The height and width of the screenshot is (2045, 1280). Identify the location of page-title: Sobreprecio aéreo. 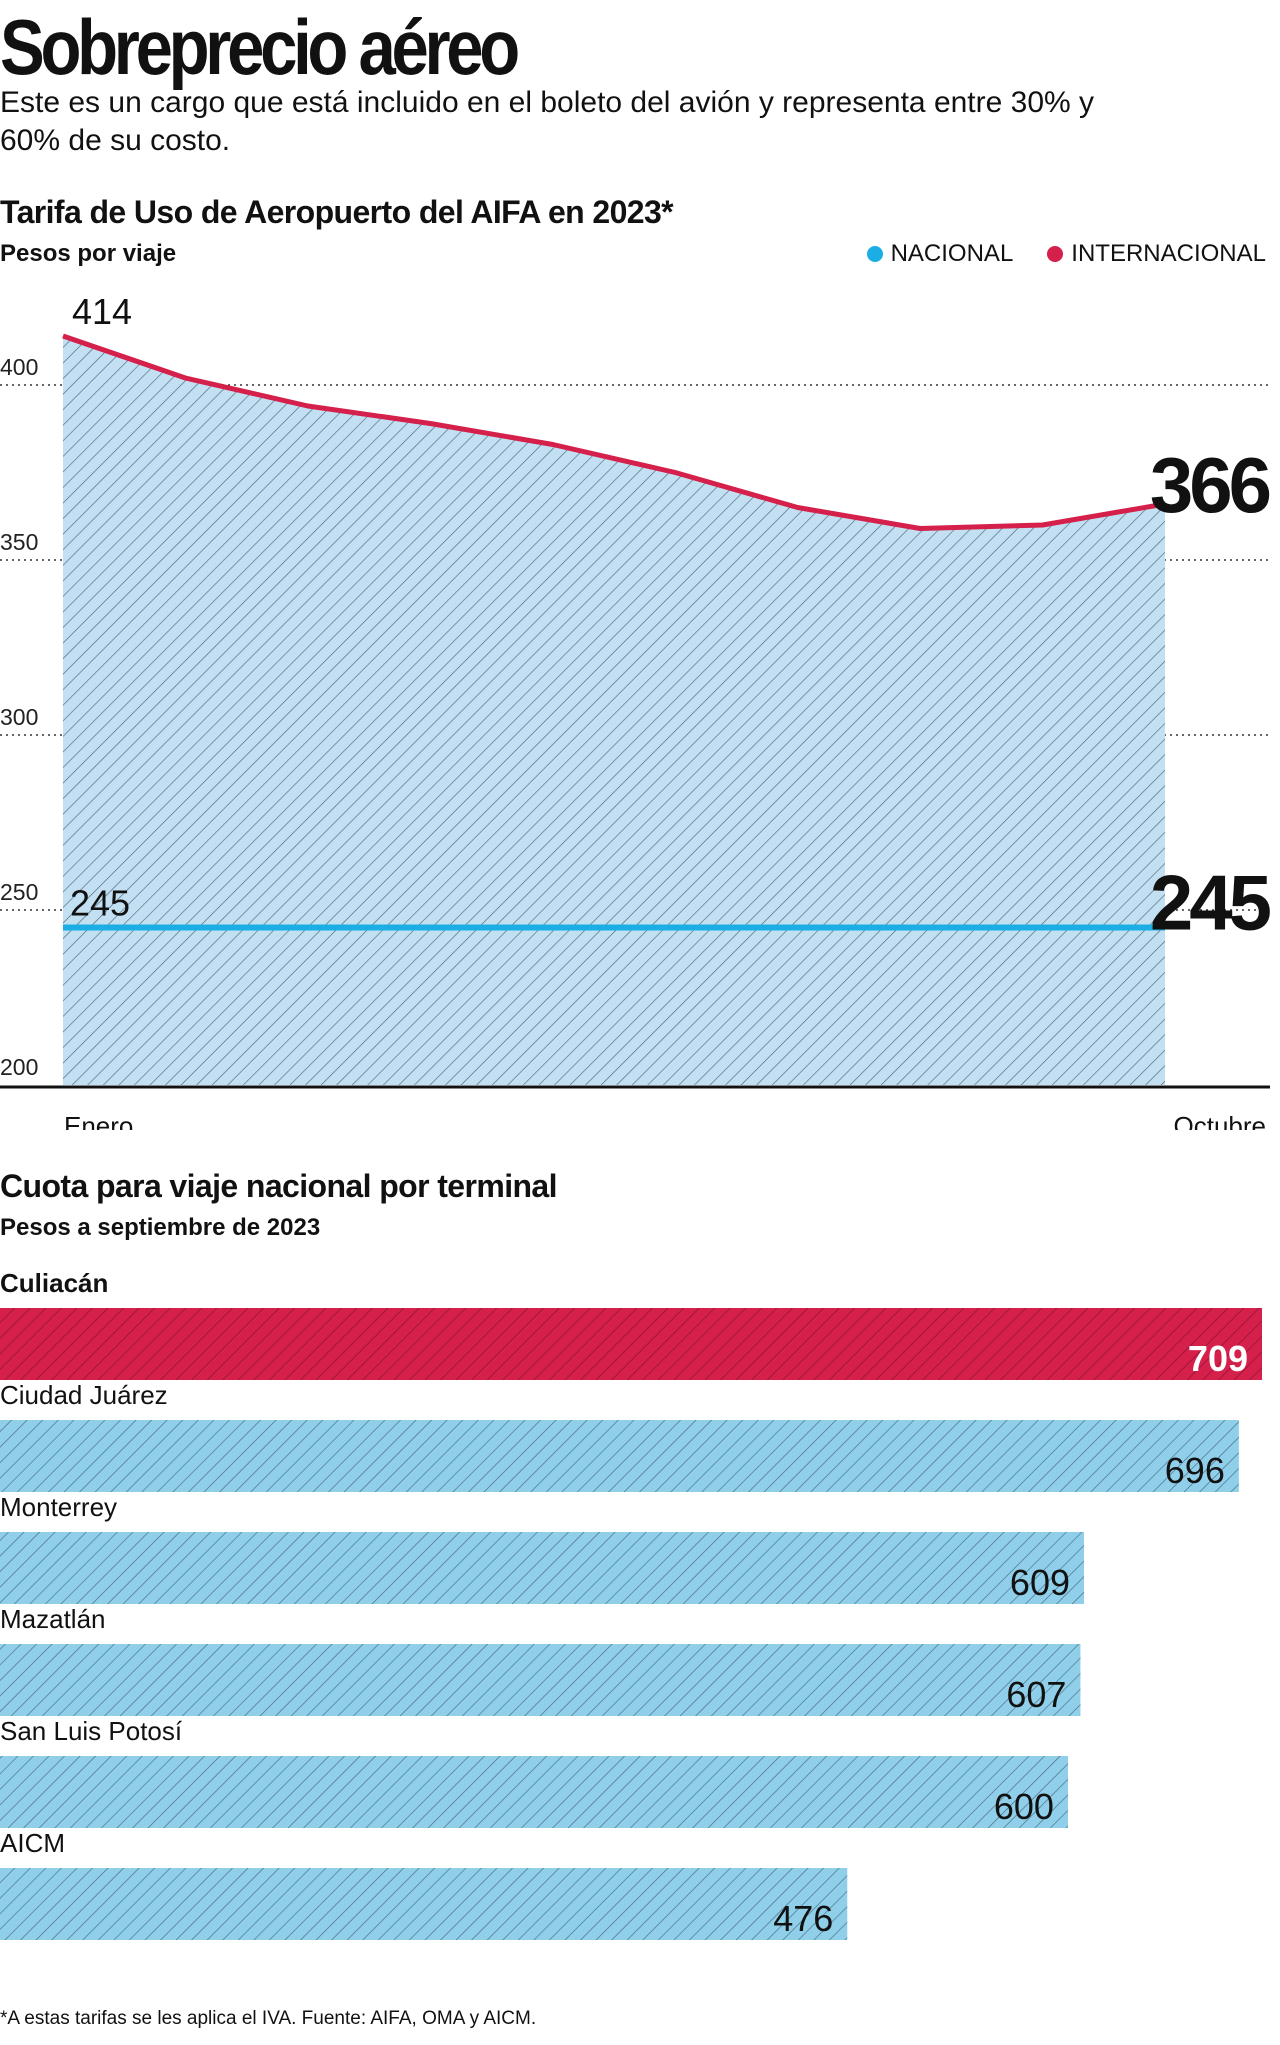
(260, 47).